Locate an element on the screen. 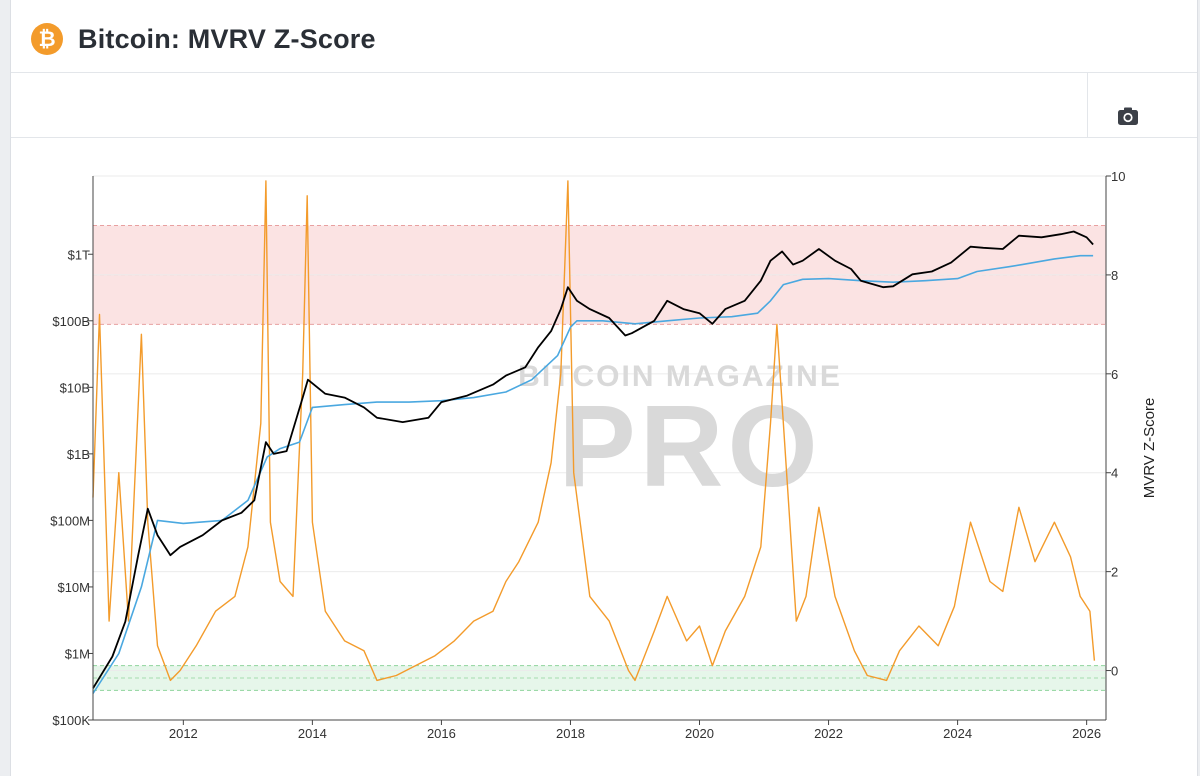  y-right-tick-label: 2 is located at coordinates (1114, 572).